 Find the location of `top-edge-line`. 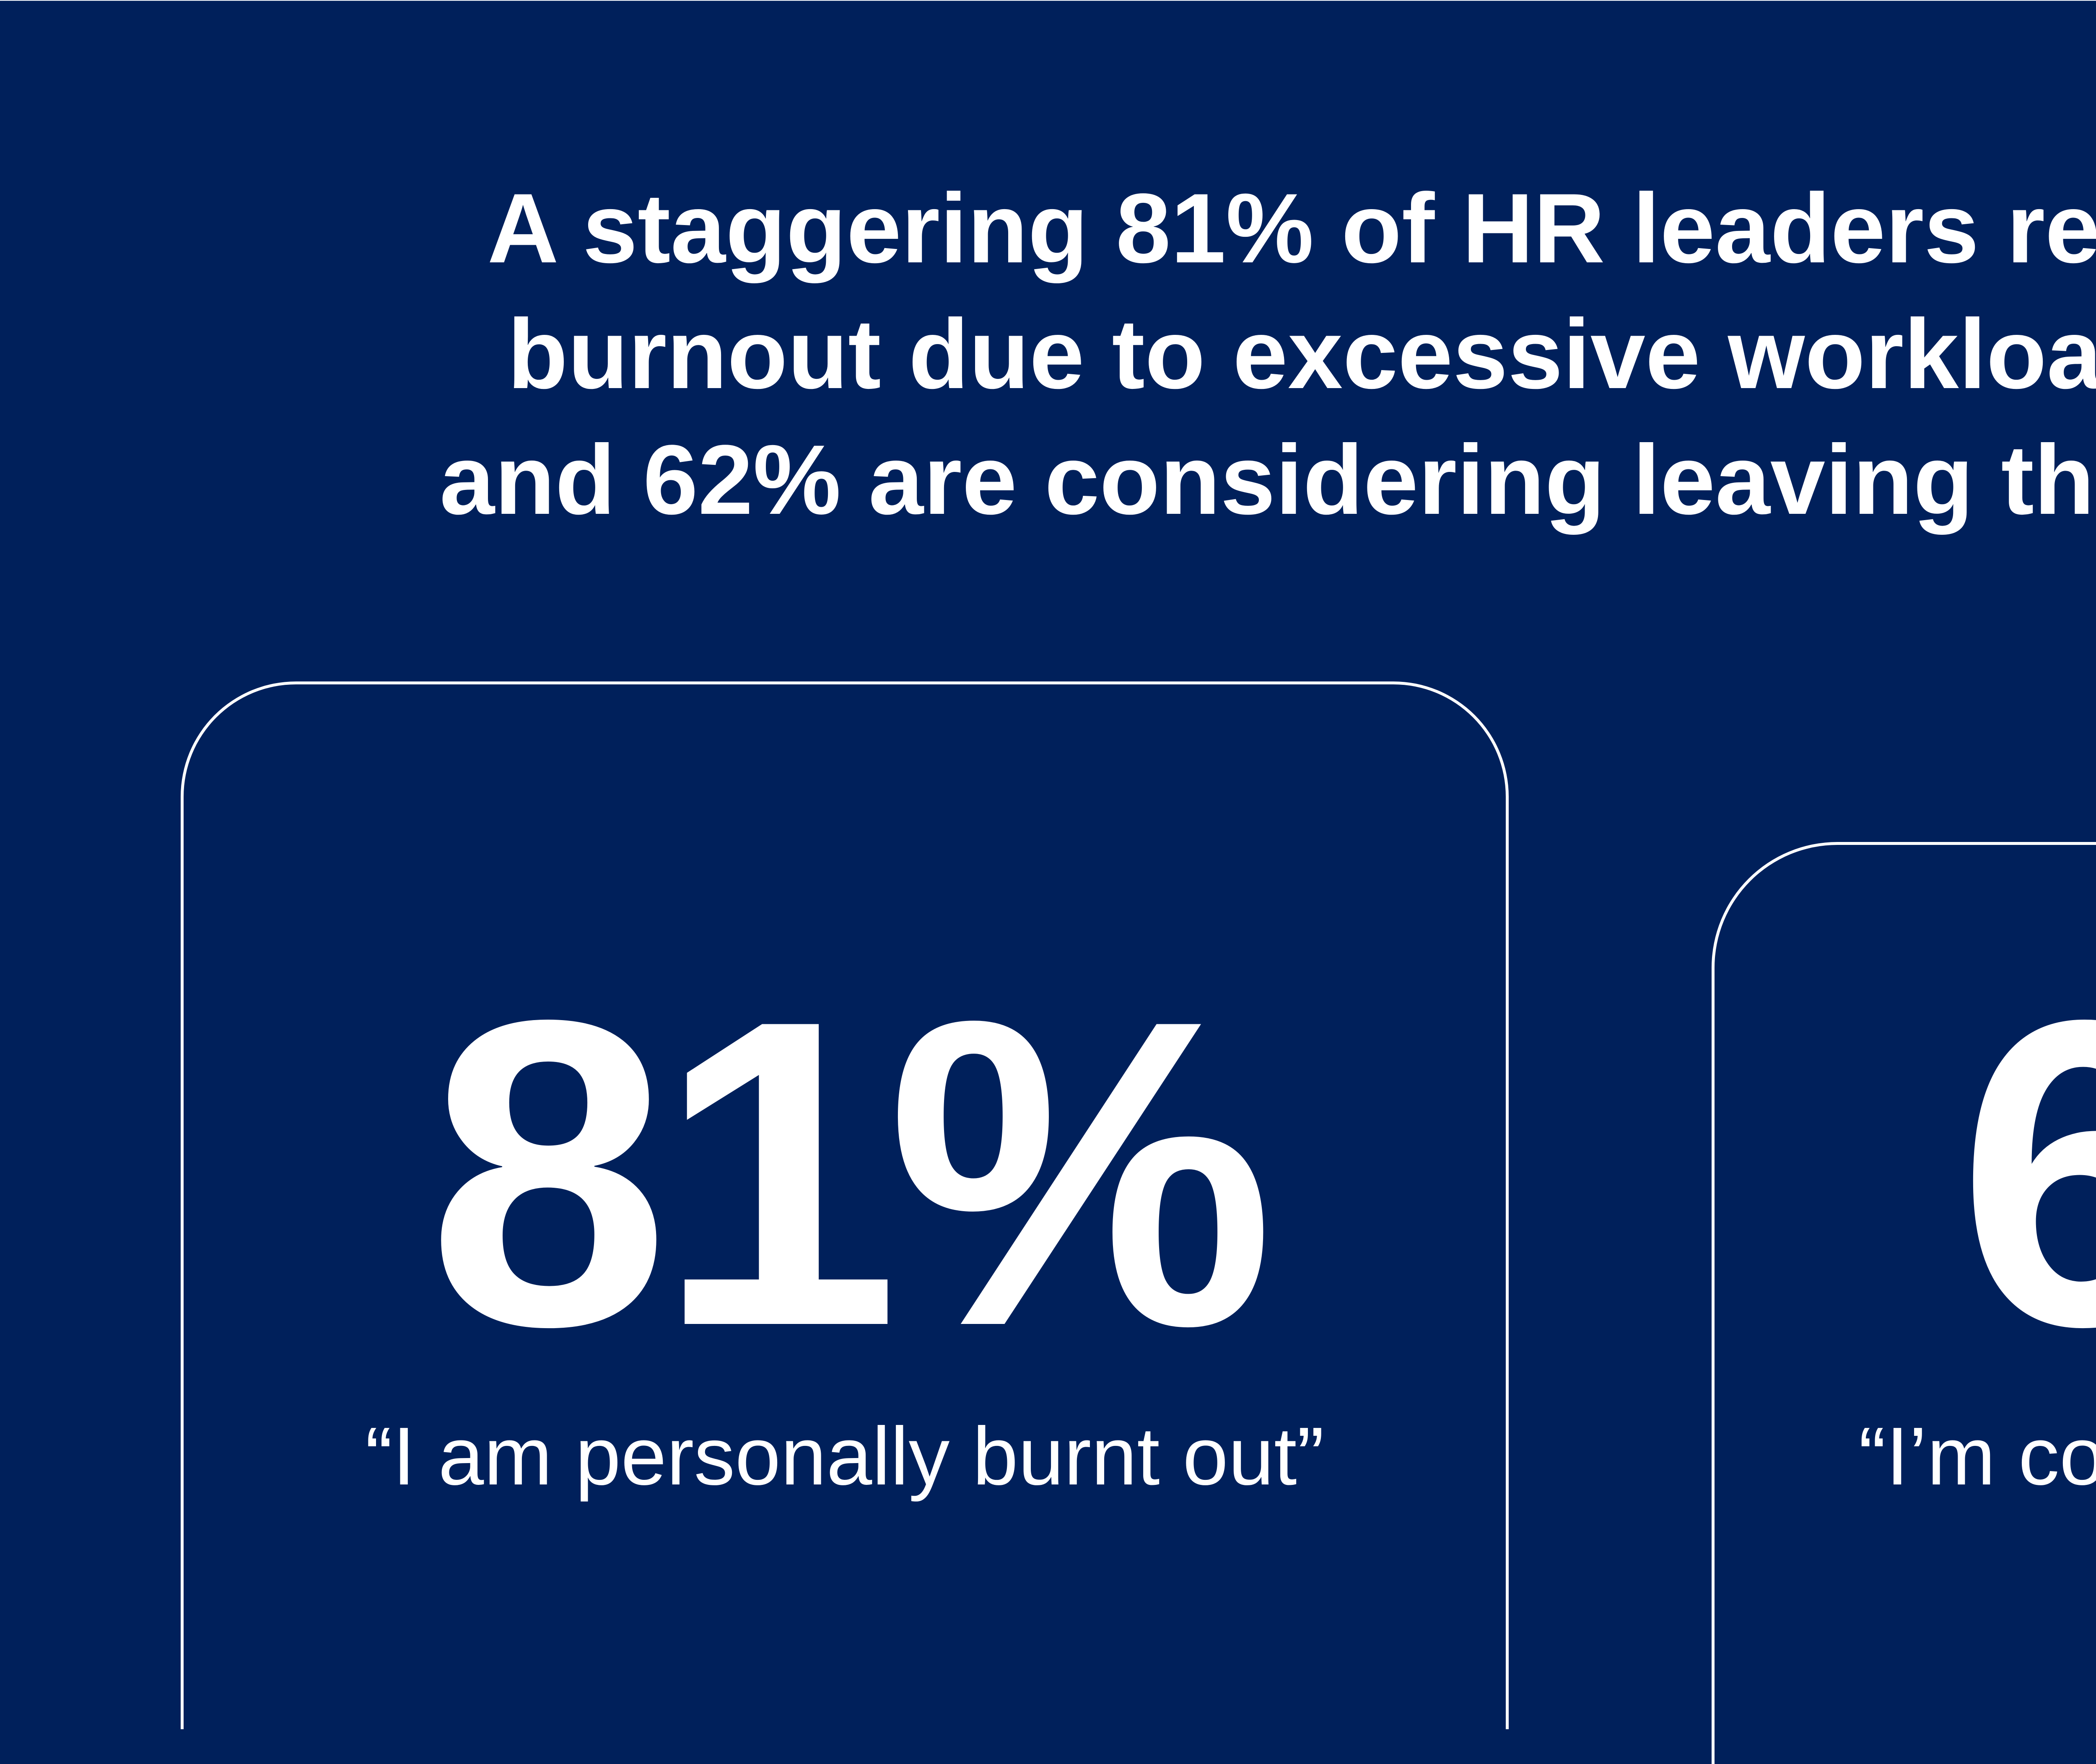

top-edge-line is located at coordinates (1048, 0).